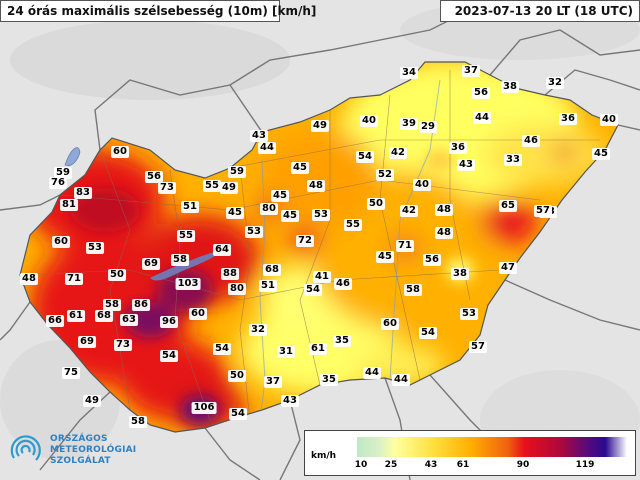  What do you see at coordinates (80, 461) in the screenshot?
I see `logo-line-3: SZOLGÁLAT` at bounding box center [80, 461].